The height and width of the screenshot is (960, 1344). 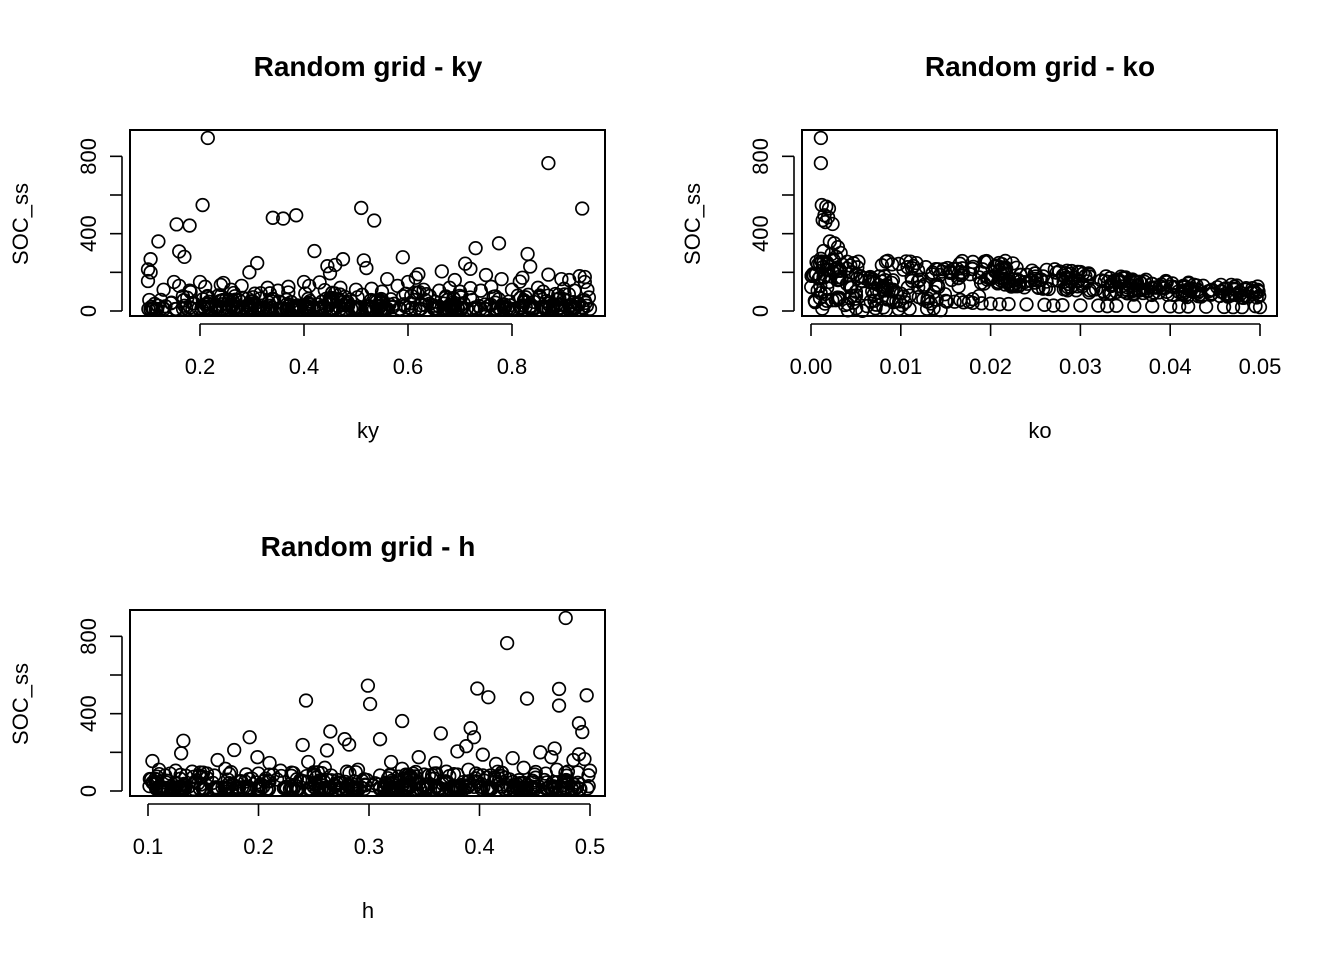 I want to click on y-axis-label: SOC_ss, so click(x=20, y=704).